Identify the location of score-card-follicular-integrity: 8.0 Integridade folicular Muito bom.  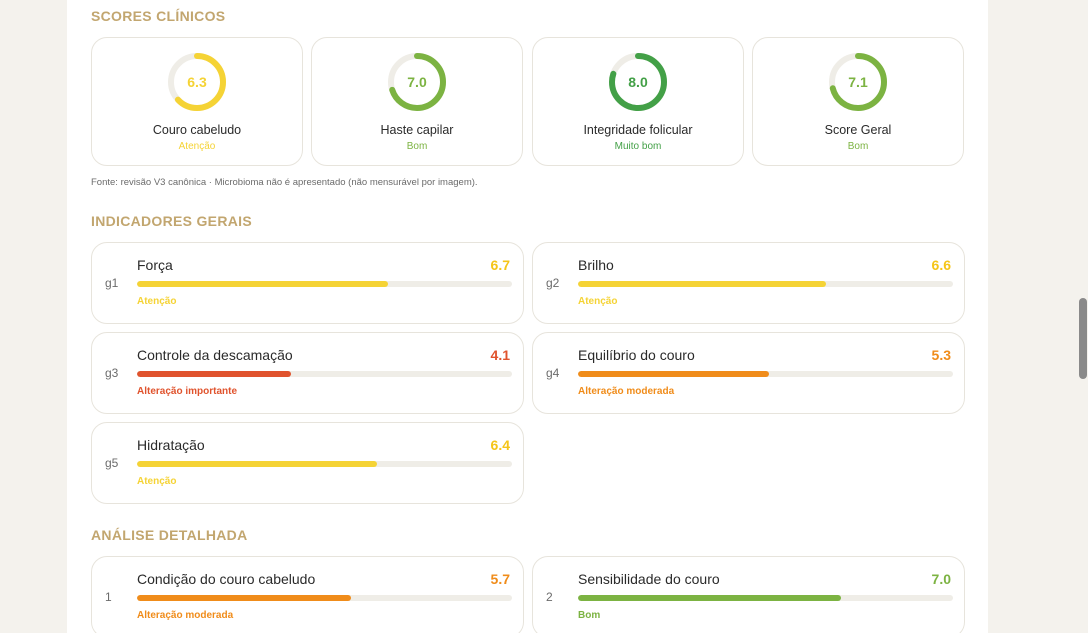
(638, 101).